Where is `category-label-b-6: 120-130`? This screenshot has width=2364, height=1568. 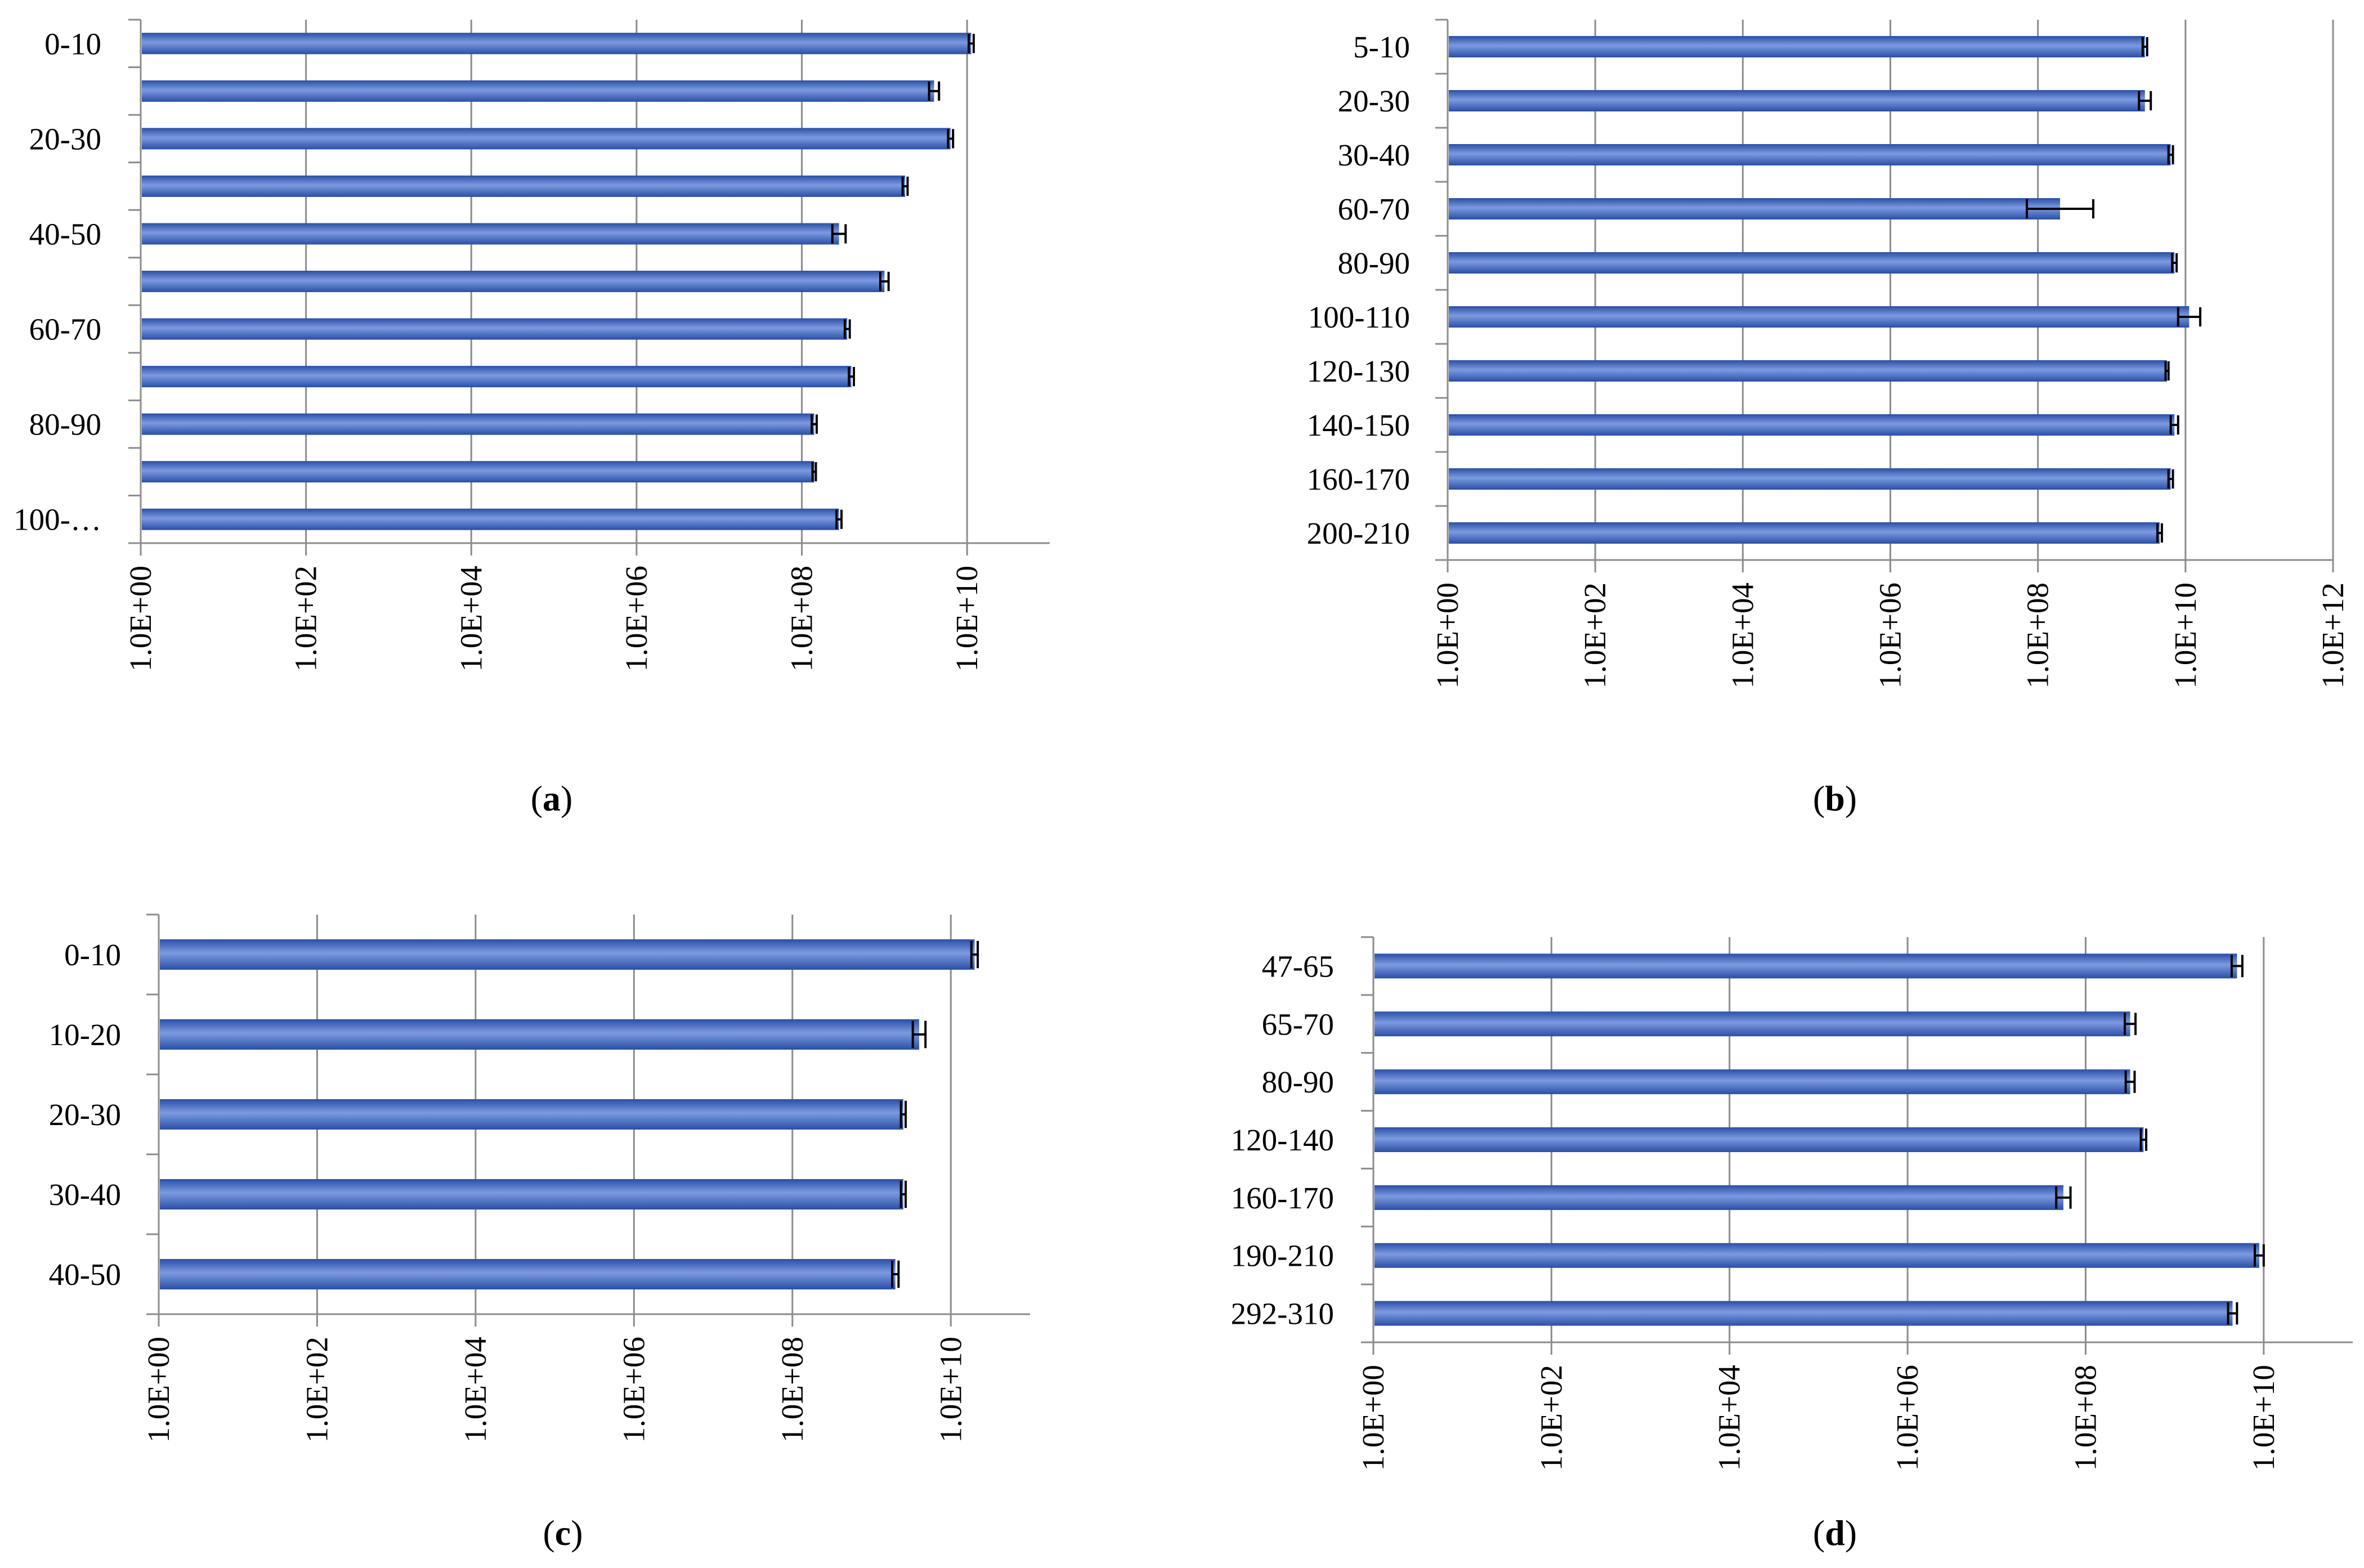
category-label-b-6: 120-130 is located at coordinates (1358, 371).